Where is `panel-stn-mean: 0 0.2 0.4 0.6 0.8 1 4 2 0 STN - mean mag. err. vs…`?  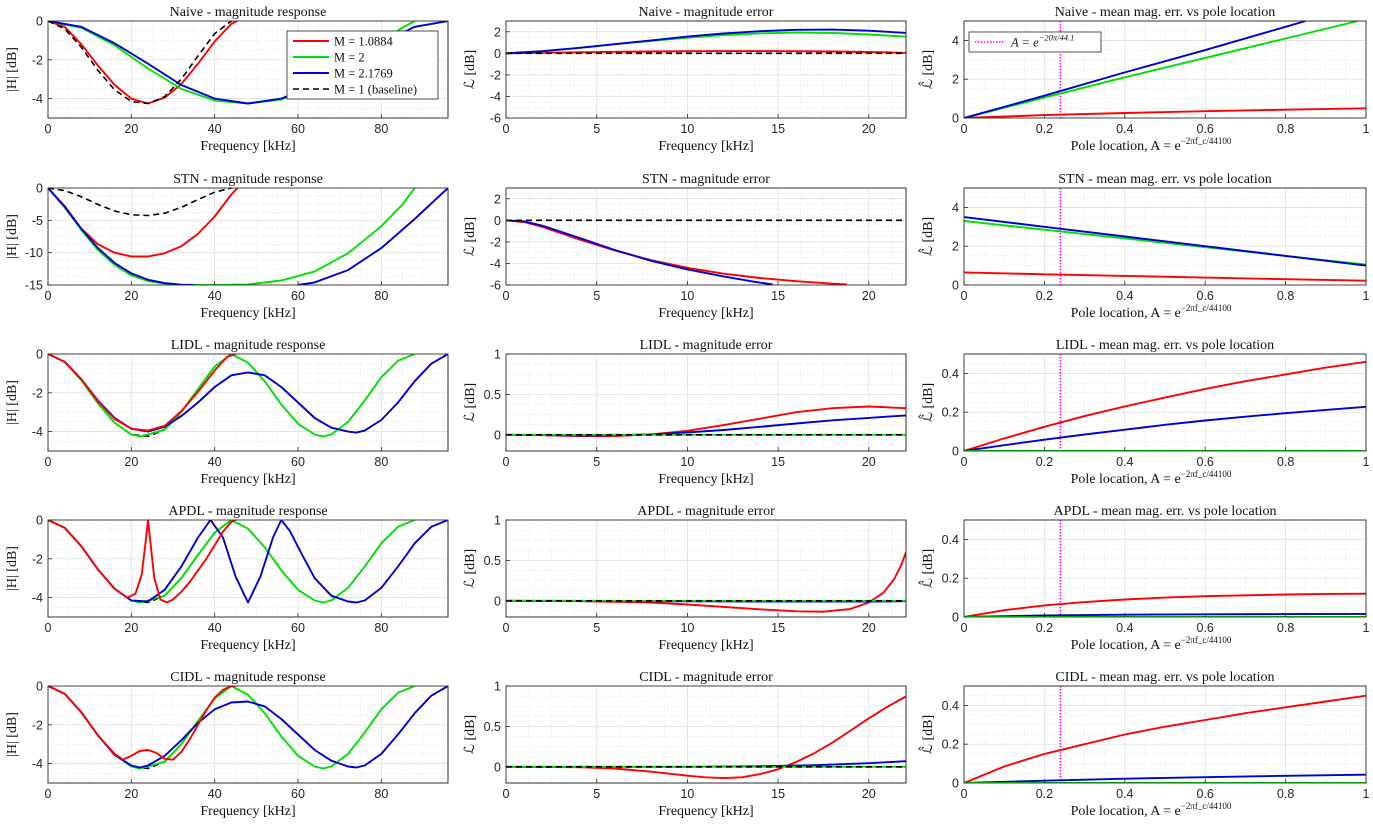 panel-stn-mean: 0 0.2 0.4 0.6 0.8 1 4 2 0 STN - mean mag. err. vs… is located at coordinates (1143, 246).